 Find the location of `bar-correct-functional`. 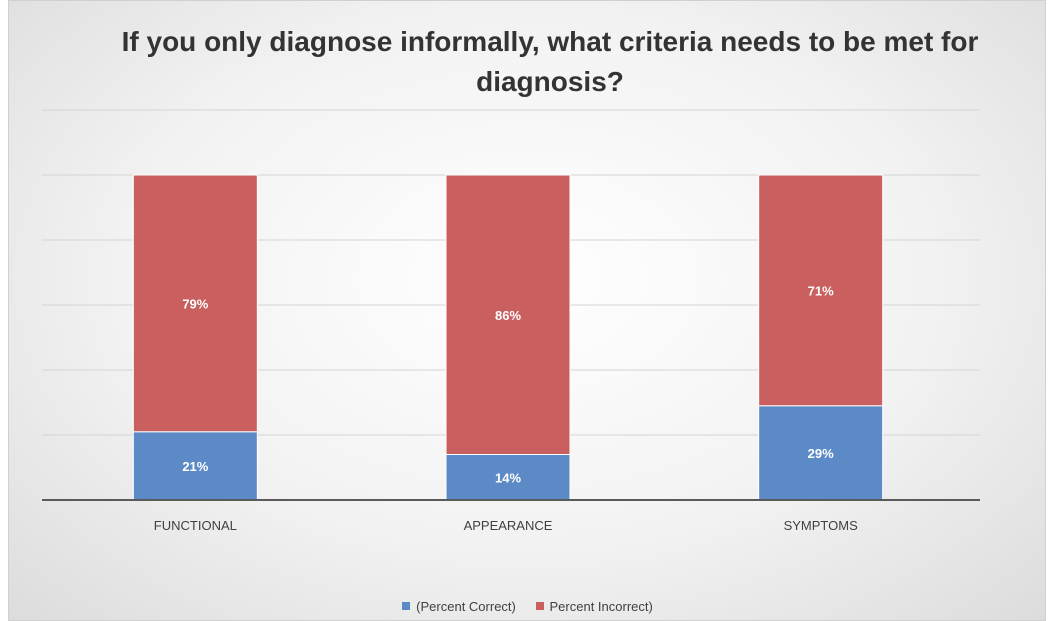

bar-correct-functional is located at coordinates (195, 466).